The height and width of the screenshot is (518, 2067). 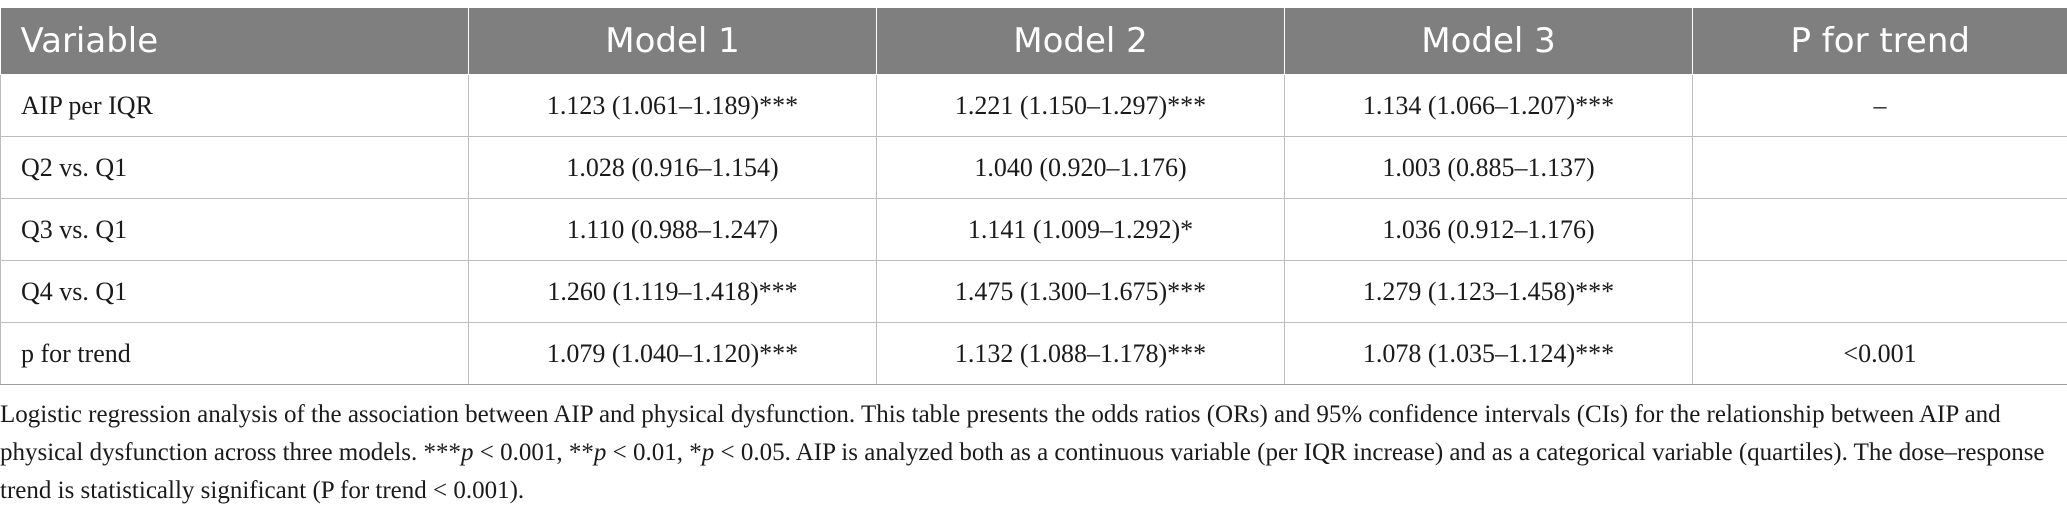 I want to click on cell-model-2: 1.141 (1.009–1.292)*, so click(x=1080, y=229).